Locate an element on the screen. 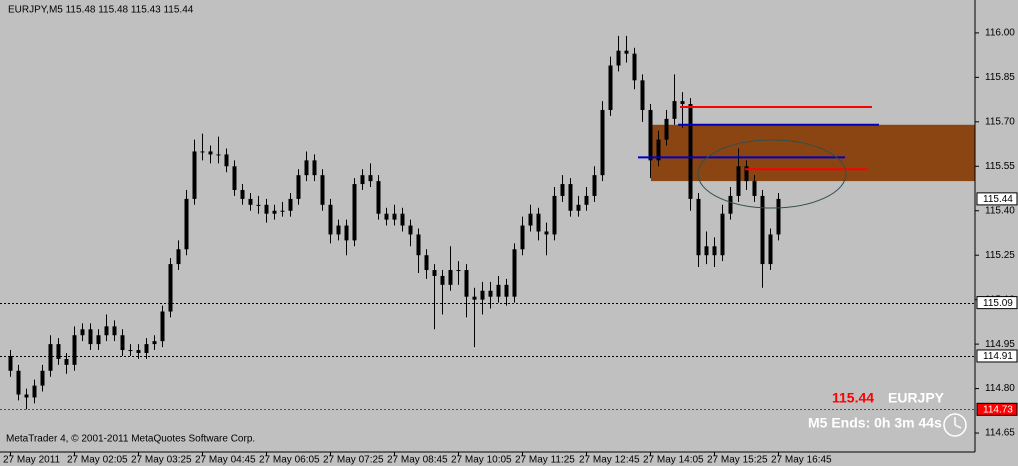 This screenshot has height=466, width=1018. y-tick-label: 115.55 is located at coordinates (1000, 166).